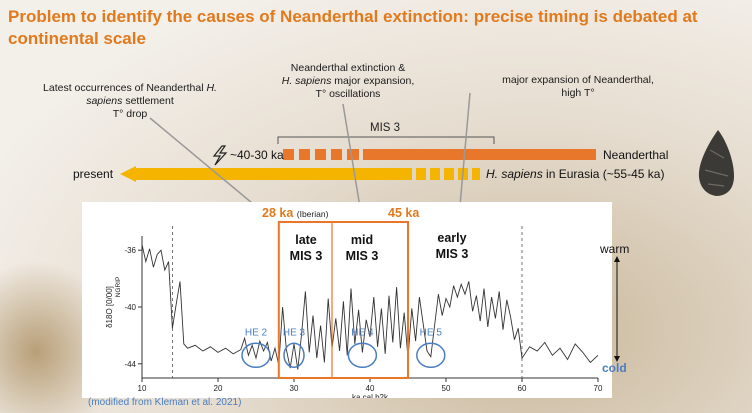 The height and width of the screenshot is (413, 752). Describe the element at coordinates (578, 93) in the screenshot. I see `annotation-text: high T°` at that location.